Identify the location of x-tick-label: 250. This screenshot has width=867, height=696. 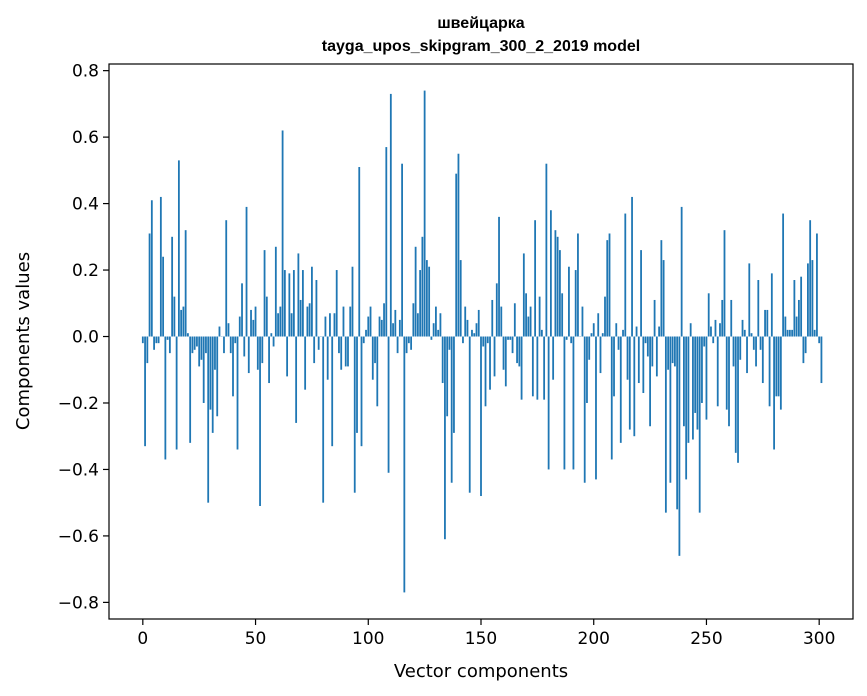
(706, 639).